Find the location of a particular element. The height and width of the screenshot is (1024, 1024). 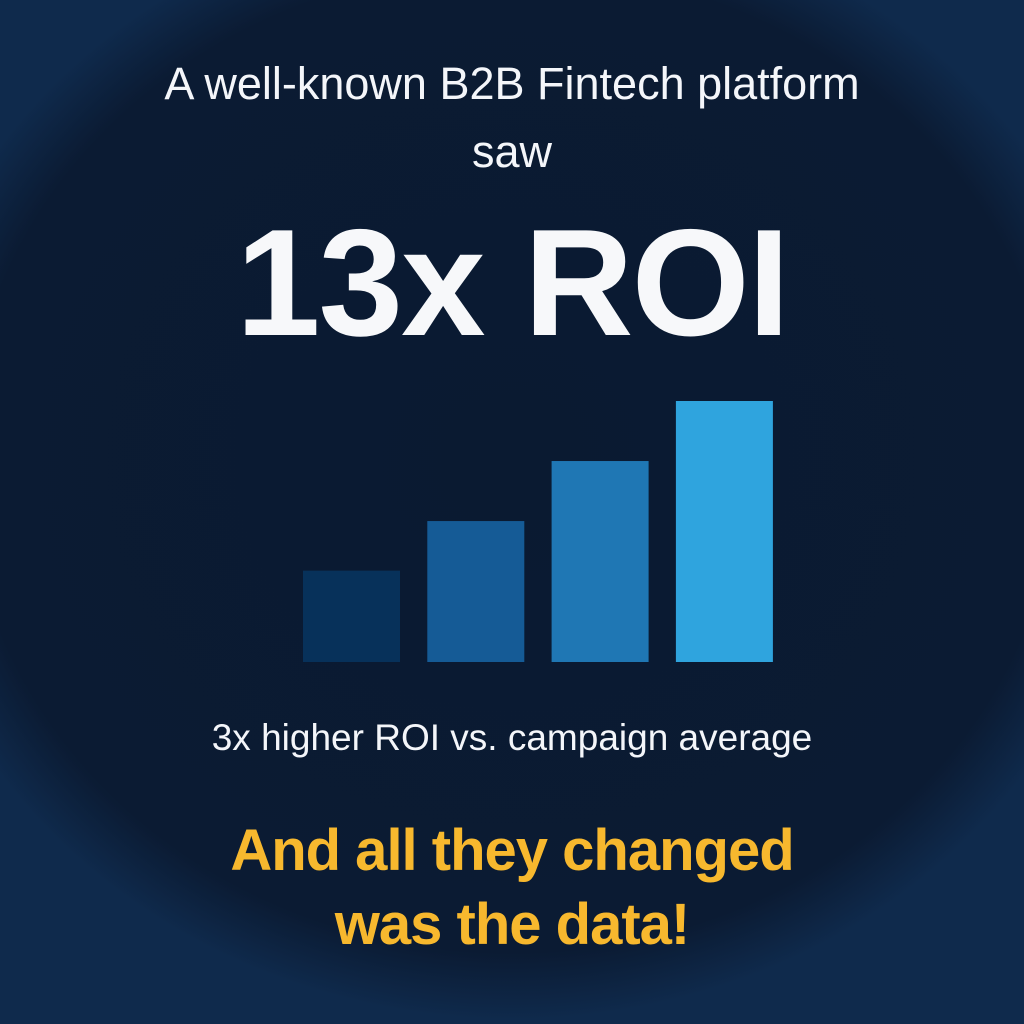

cta-line2: was the data! is located at coordinates (512, 924).